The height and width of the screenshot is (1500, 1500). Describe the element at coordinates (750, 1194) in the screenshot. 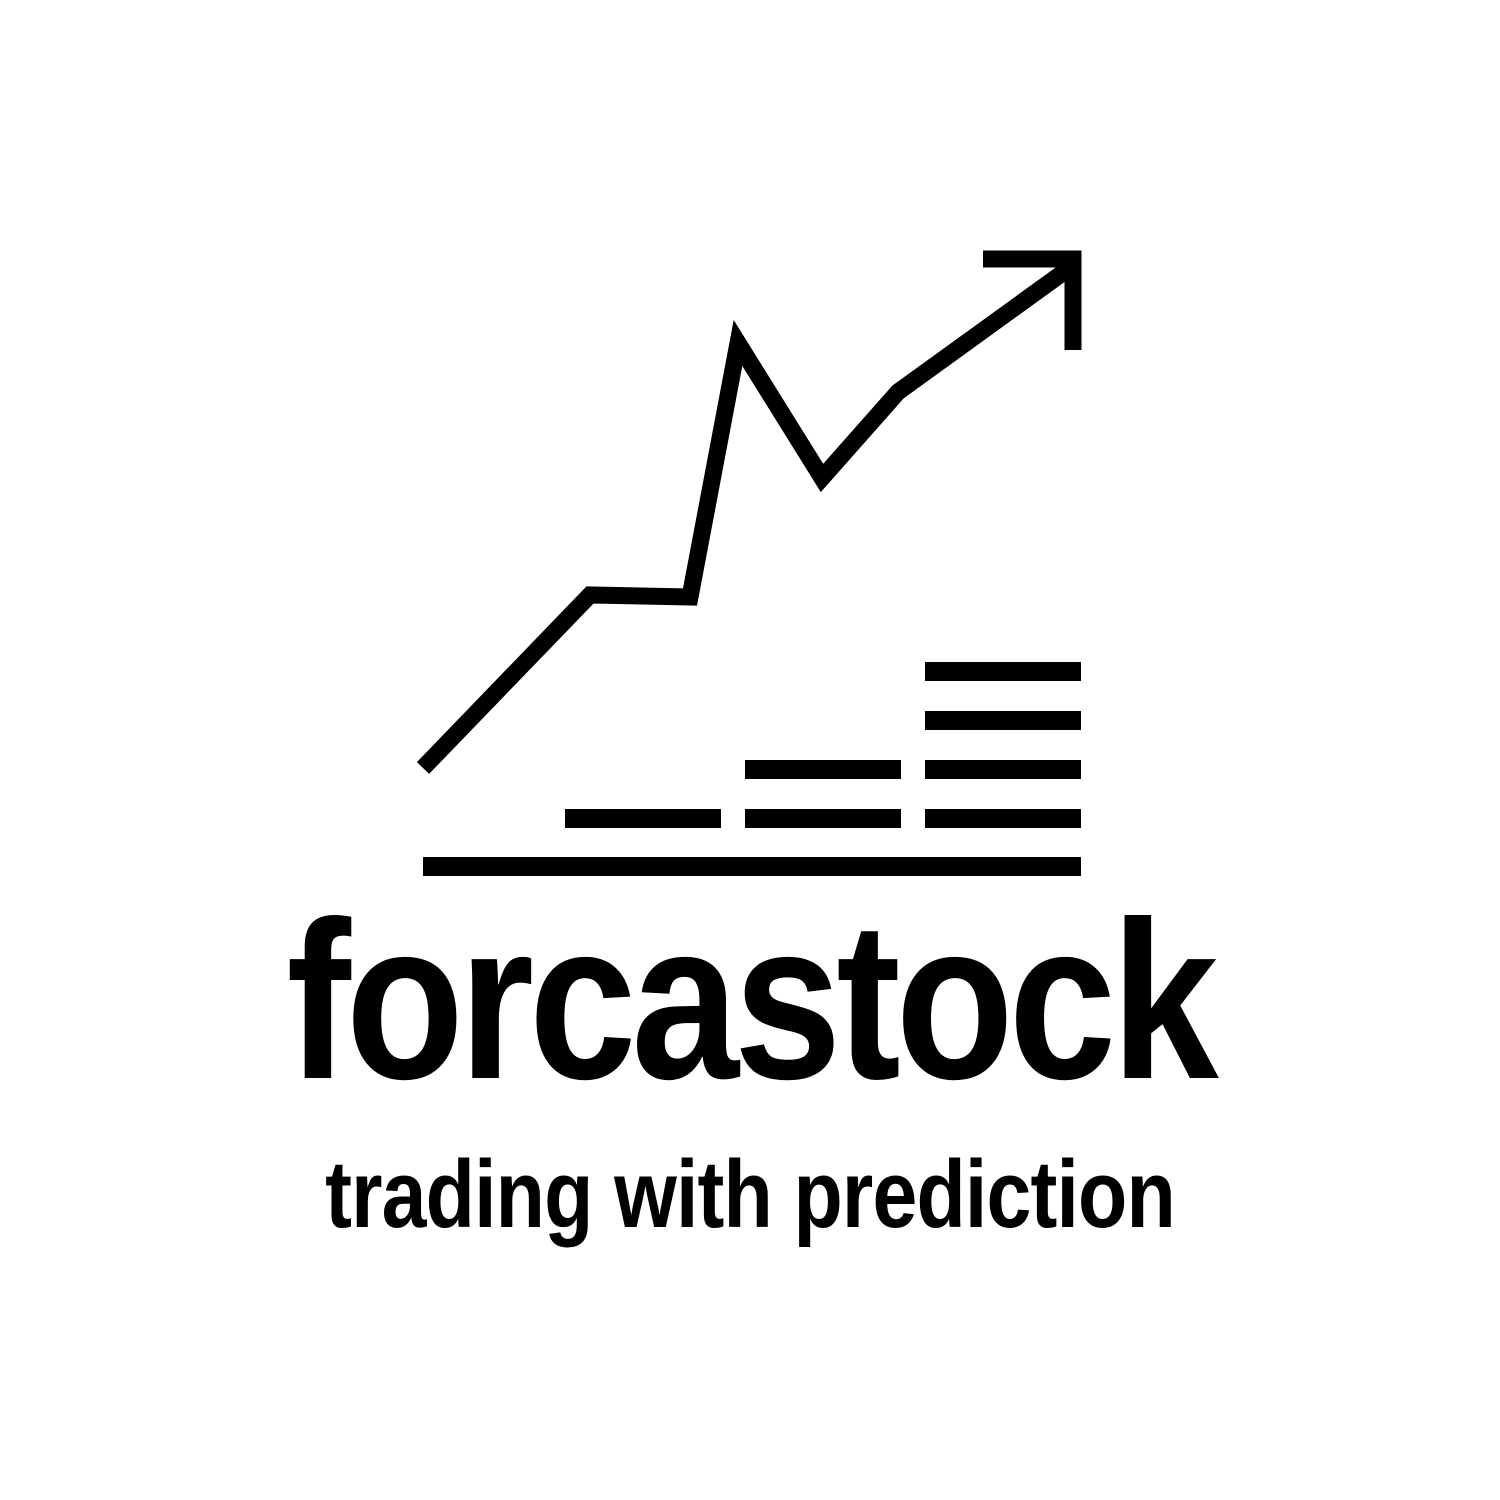

I see `brand-tagline: trading with prediction` at that location.